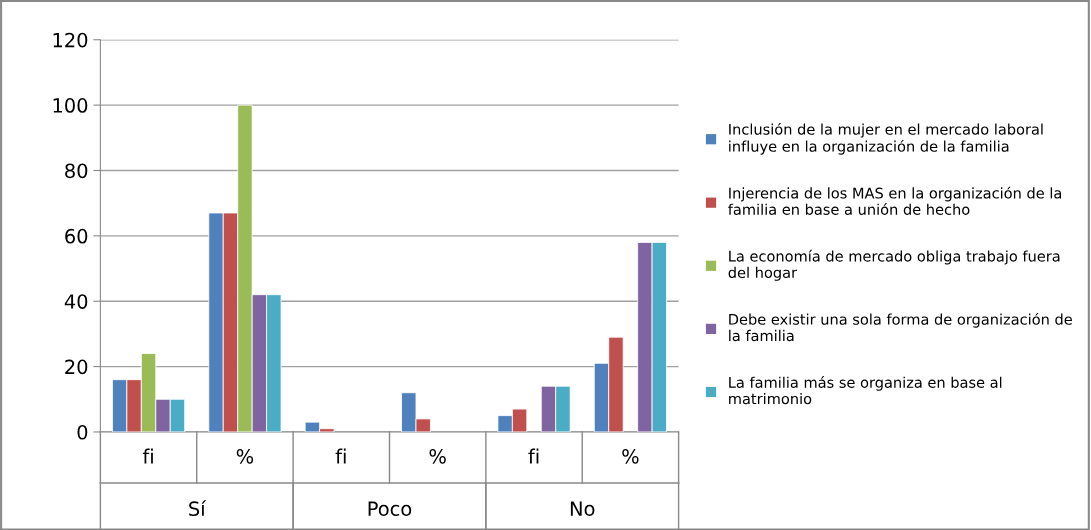 The width and height of the screenshot is (1091, 530). I want to click on text: No, so click(582, 509).